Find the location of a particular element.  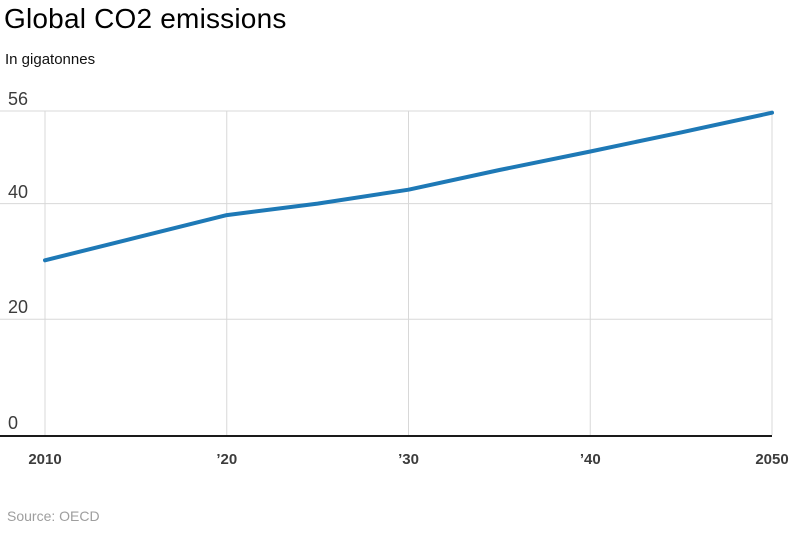

x-tick-label: 2010 is located at coordinates (45, 459).